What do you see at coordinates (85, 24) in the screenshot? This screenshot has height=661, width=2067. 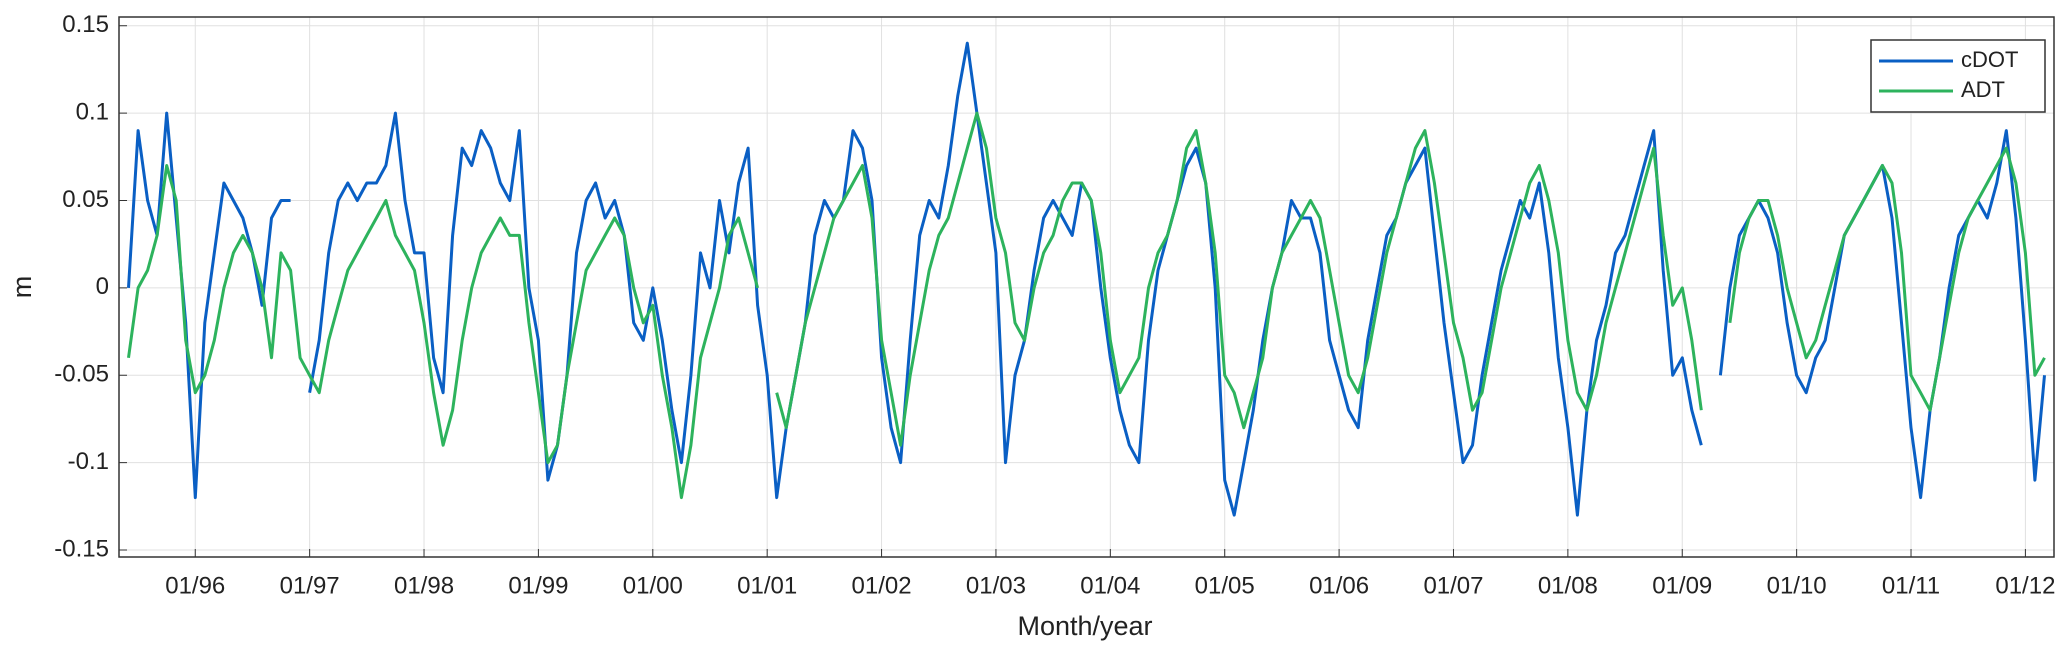 I see `y-tick-label: 0.15` at bounding box center [85, 24].